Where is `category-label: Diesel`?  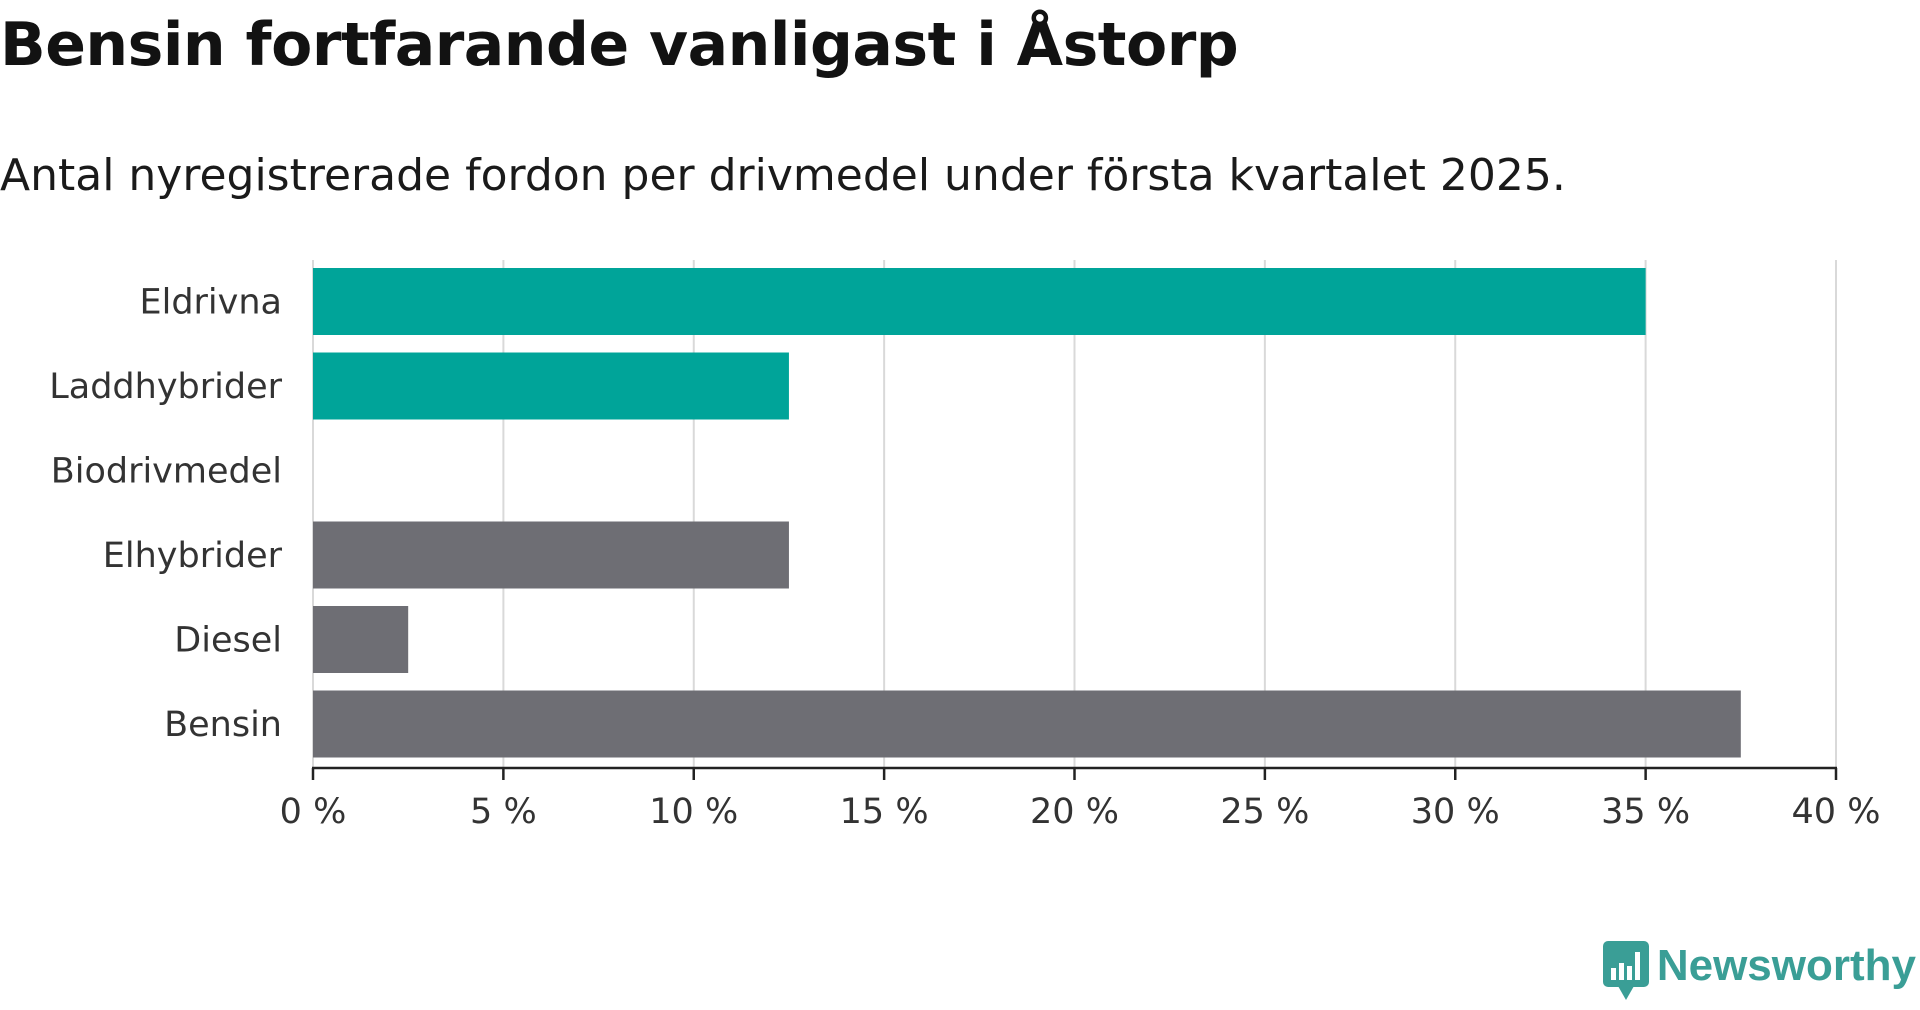 category-label: Diesel is located at coordinates (228, 641).